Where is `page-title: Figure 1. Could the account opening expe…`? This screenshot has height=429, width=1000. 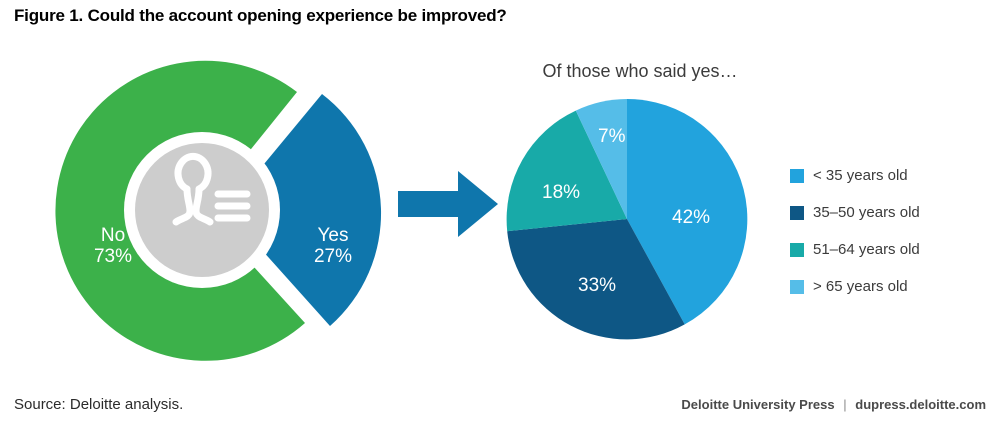 page-title: Figure 1. Could the account opening expe… is located at coordinates (260, 15).